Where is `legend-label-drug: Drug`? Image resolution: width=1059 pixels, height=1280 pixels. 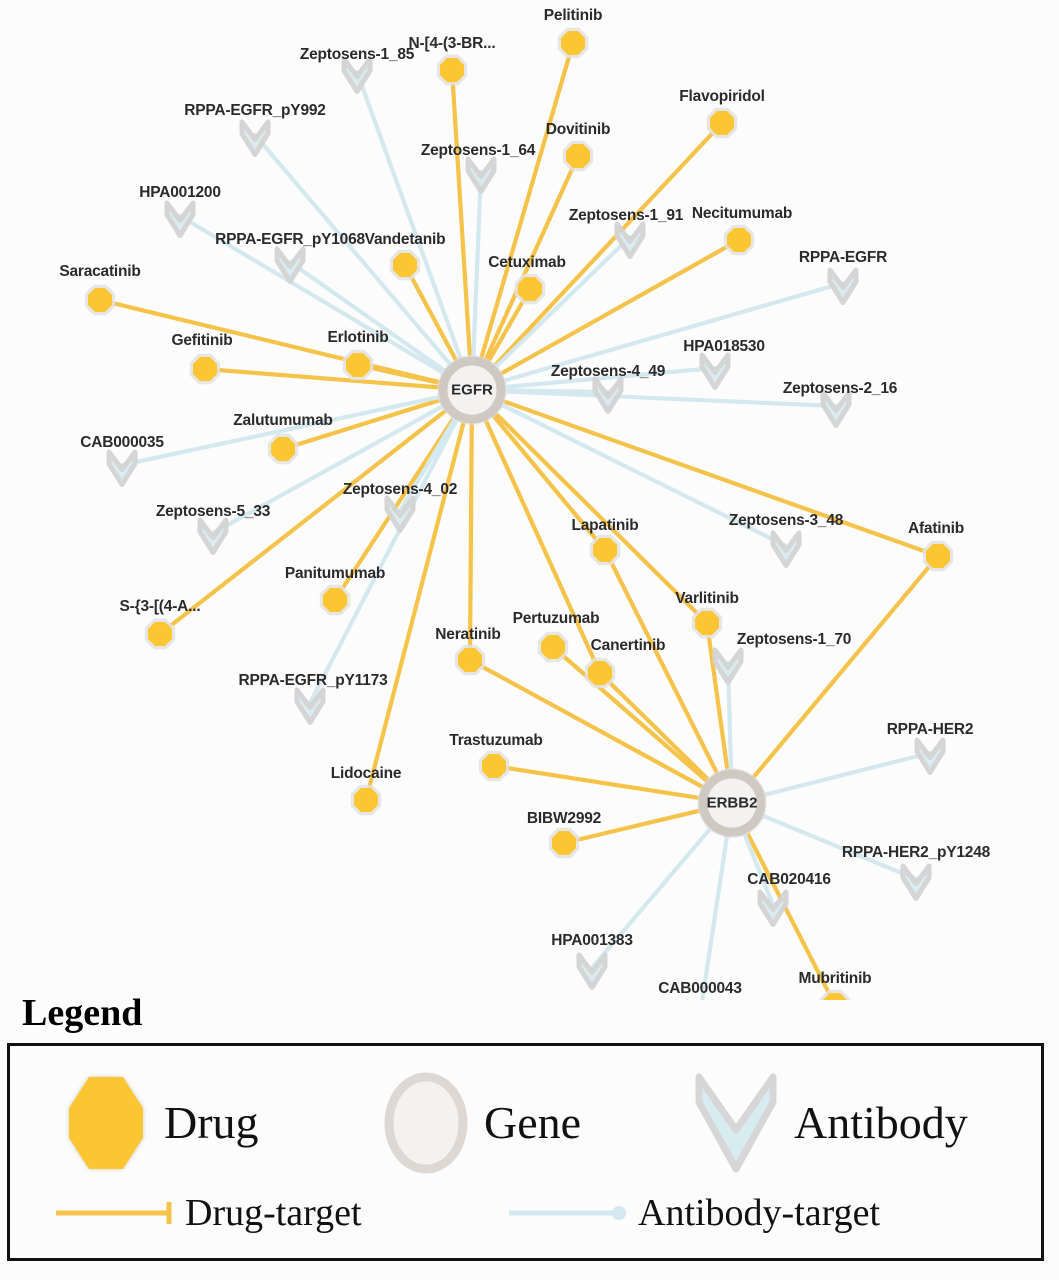
legend-label-drug: Drug is located at coordinates (211, 1122).